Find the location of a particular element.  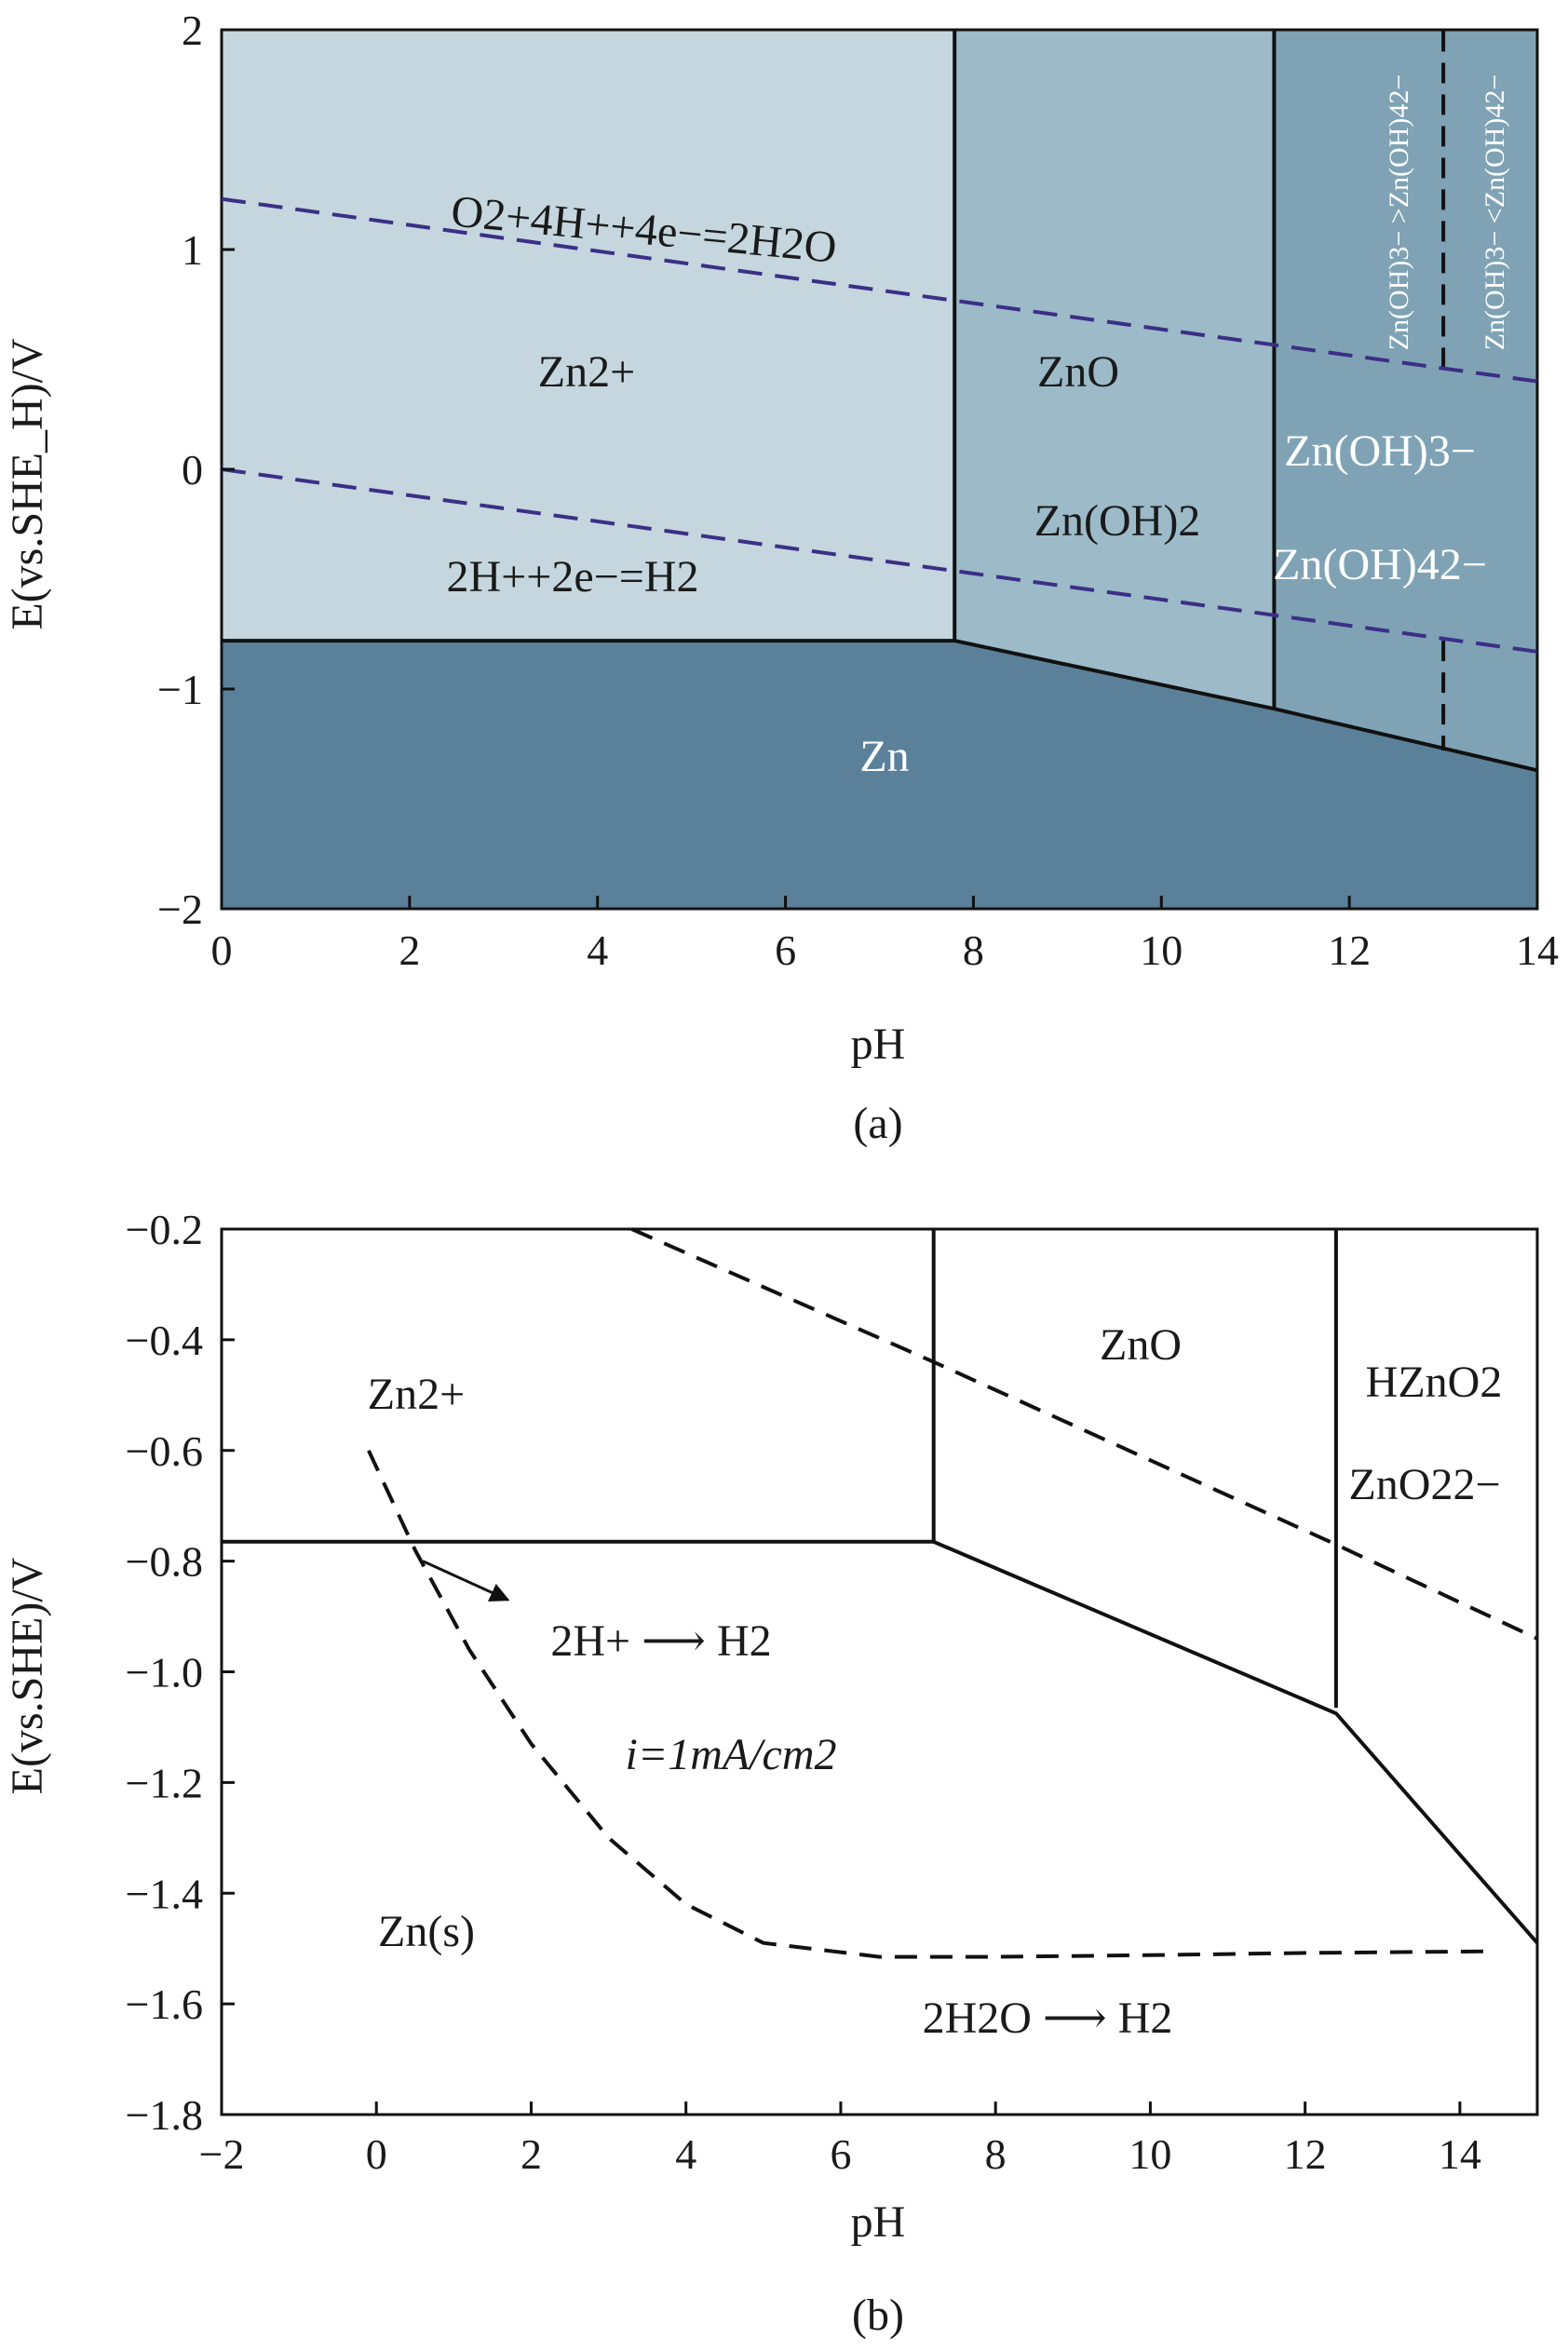

b-label-zno2: ZnO22− is located at coordinates (1424, 1484).